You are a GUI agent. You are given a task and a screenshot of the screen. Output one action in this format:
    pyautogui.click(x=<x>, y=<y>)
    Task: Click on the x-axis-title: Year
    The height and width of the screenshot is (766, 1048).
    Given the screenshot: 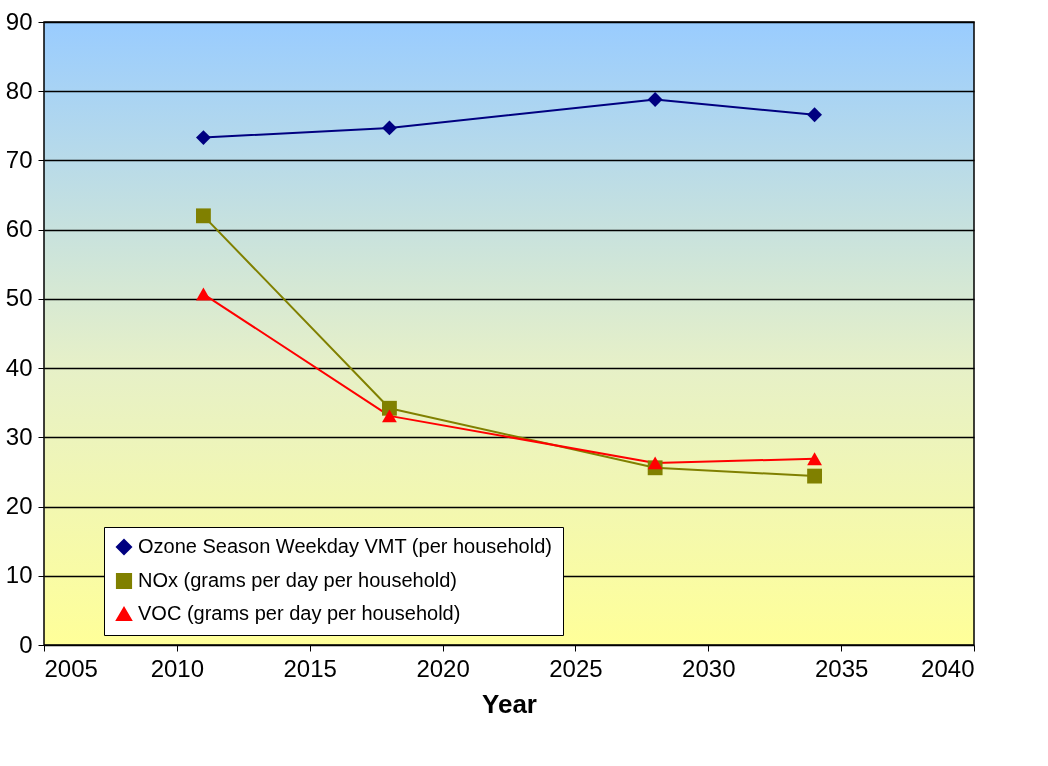 What is the action you would take?
    pyautogui.click(x=509, y=703)
    